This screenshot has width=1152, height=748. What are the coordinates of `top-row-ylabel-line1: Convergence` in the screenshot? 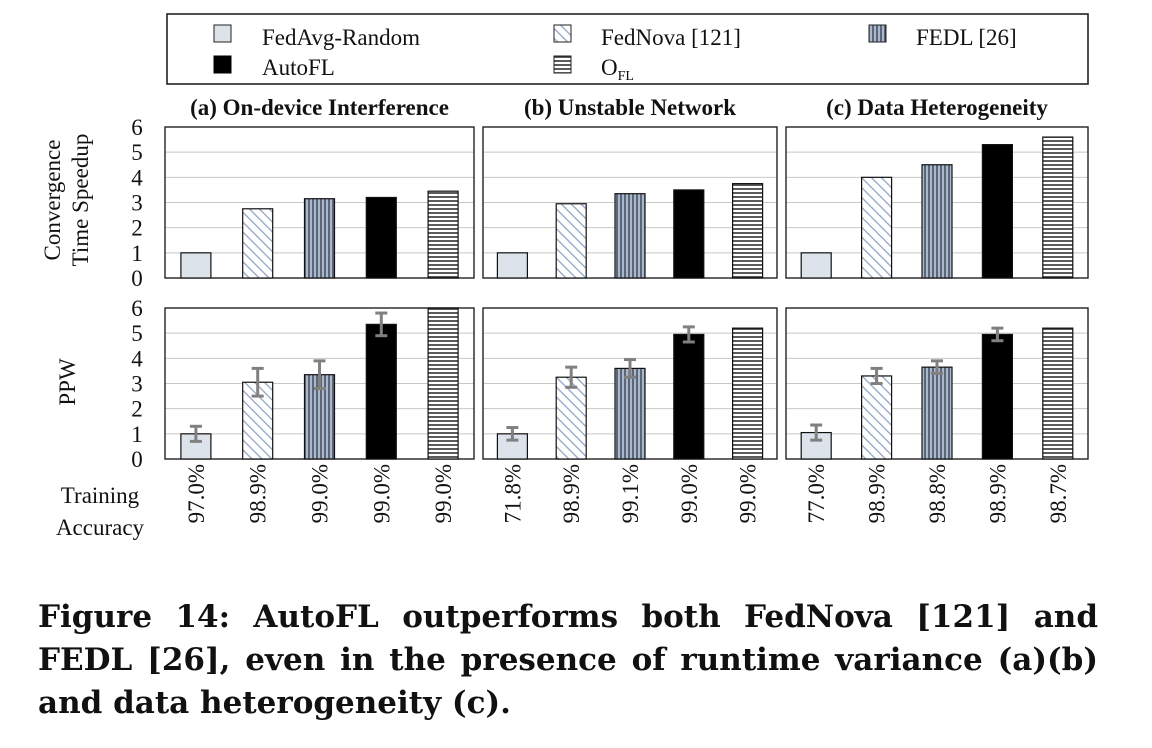 It's located at (52, 200).